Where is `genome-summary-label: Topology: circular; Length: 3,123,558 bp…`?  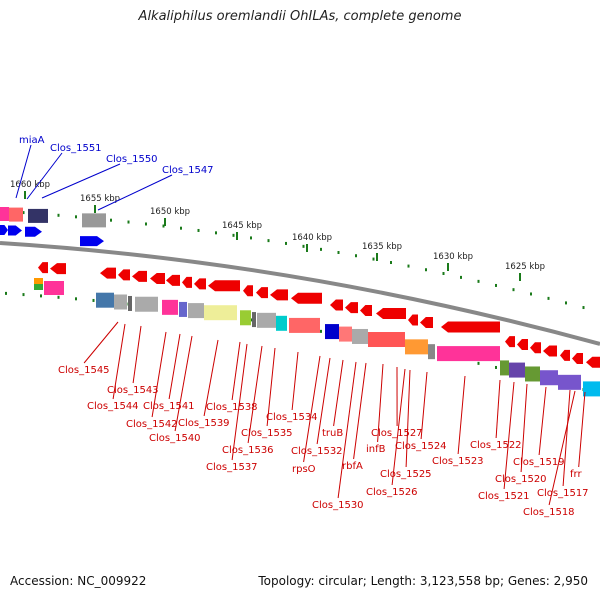 genome-summary-label: Topology: circular; Length: 3,123,558 bp… is located at coordinates (423, 581).